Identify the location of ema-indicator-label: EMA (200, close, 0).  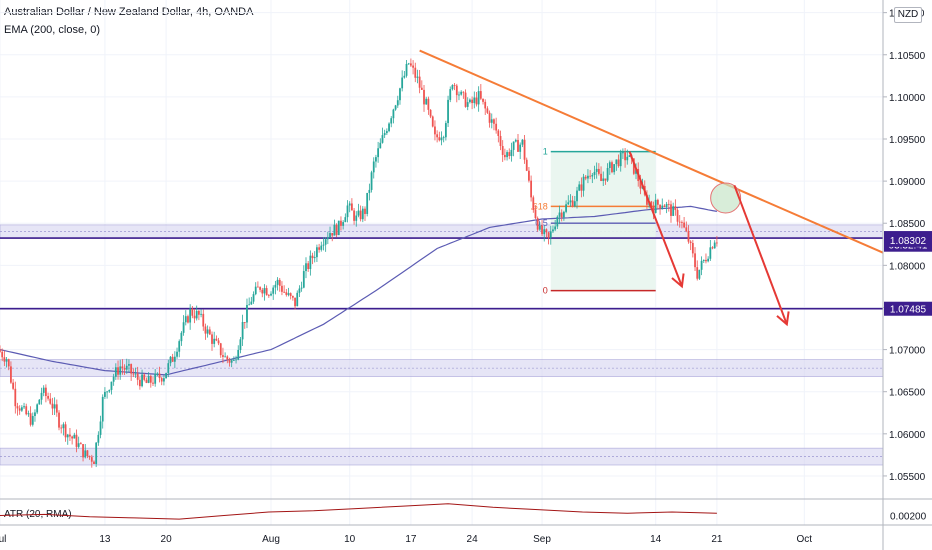
(52, 30).